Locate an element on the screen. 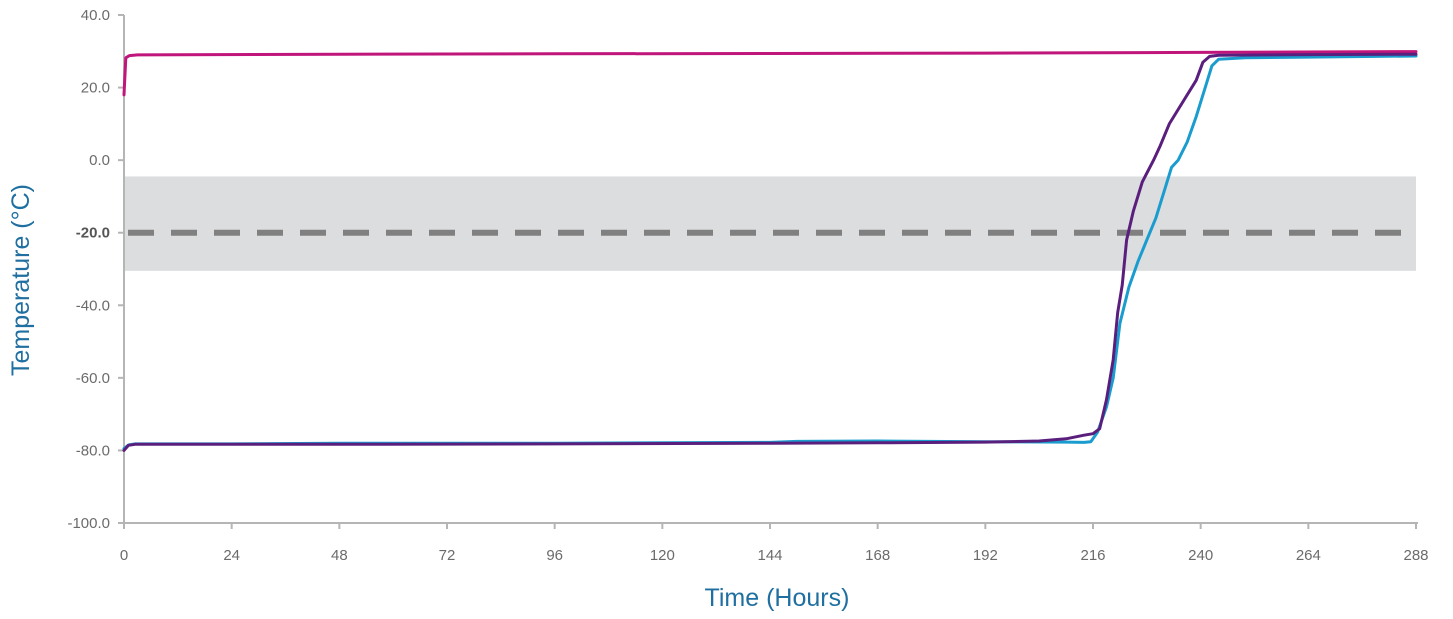 The image size is (1453, 619). y-axis-title: Temperature (°C) is located at coordinates (21, 280).